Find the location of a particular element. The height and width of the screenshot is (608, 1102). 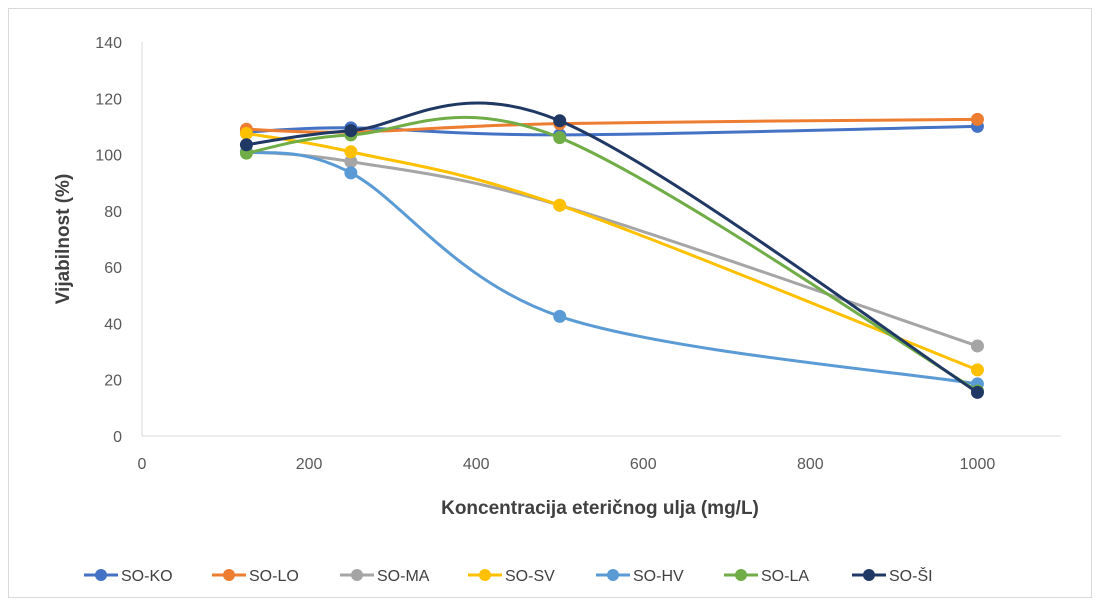

y-tick-label: 100 is located at coordinates (108, 156).